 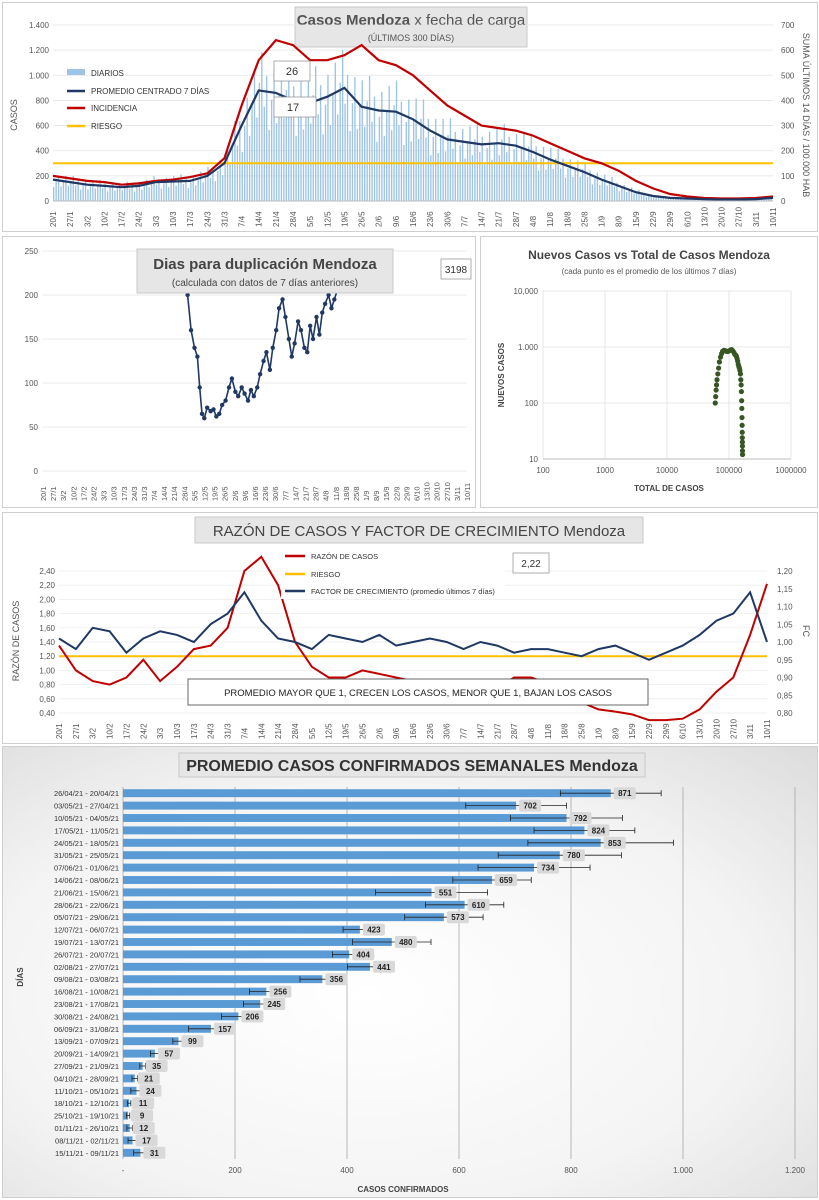 What do you see at coordinates (43, 493) in the screenshot?
I see `duplicacion-x-tick-label: 20/1` at bounding box center [43, 493].